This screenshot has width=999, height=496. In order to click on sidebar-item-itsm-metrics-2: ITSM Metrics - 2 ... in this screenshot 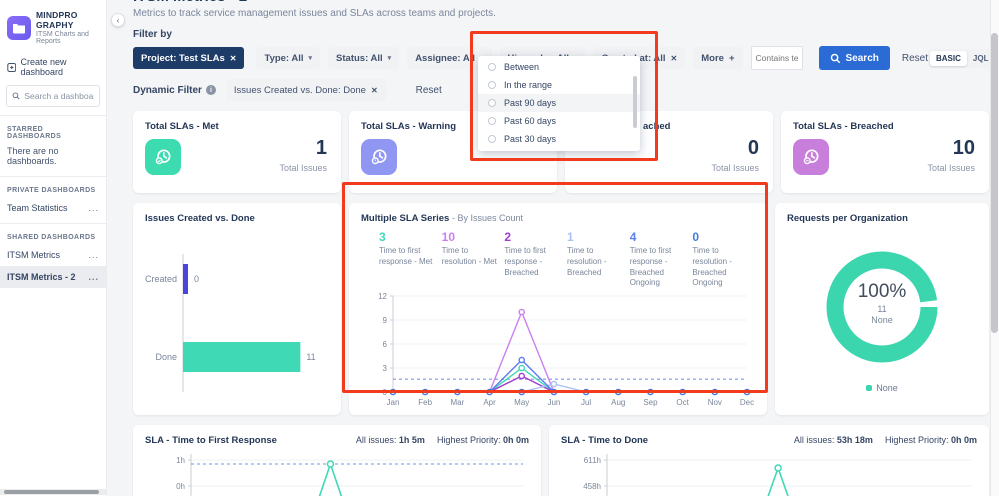, I will do `click(53, 277)`.